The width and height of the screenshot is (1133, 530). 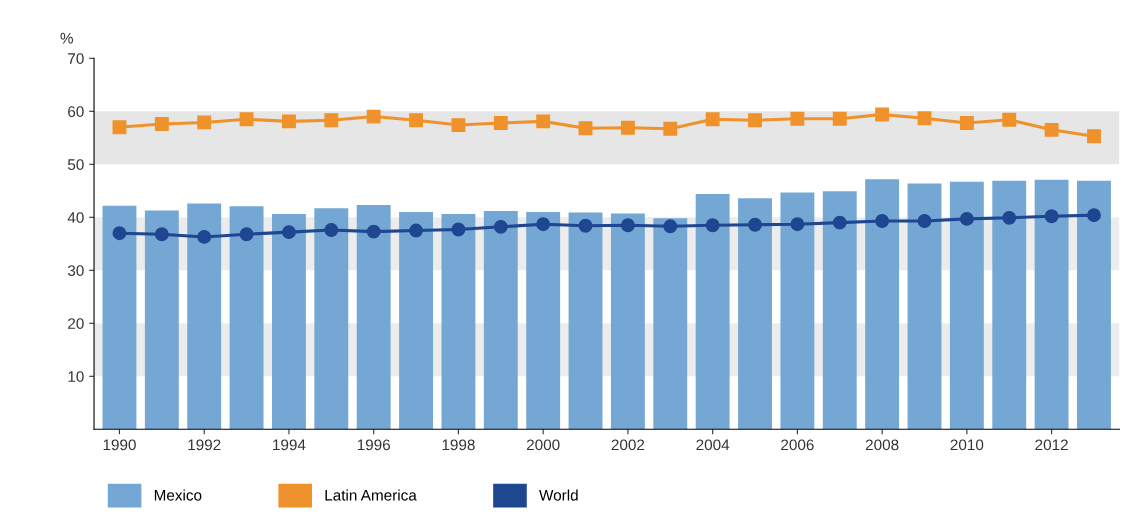 I want to click on y-tick-label: 50, so click(x=75, y=164).